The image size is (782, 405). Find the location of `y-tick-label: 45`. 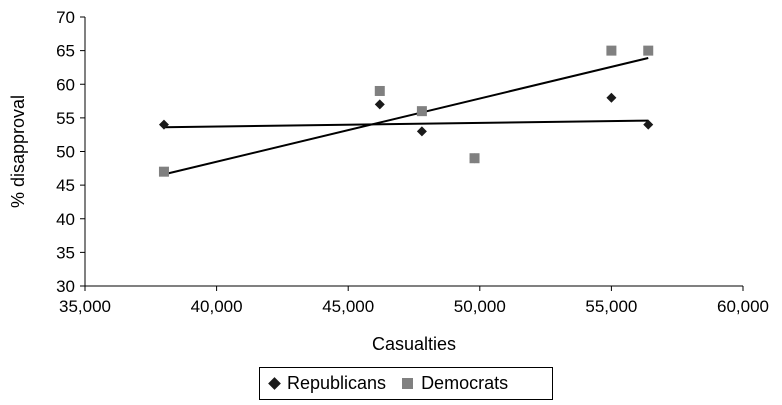

y-tick-label: 45 is located at coordinates (65, 185).